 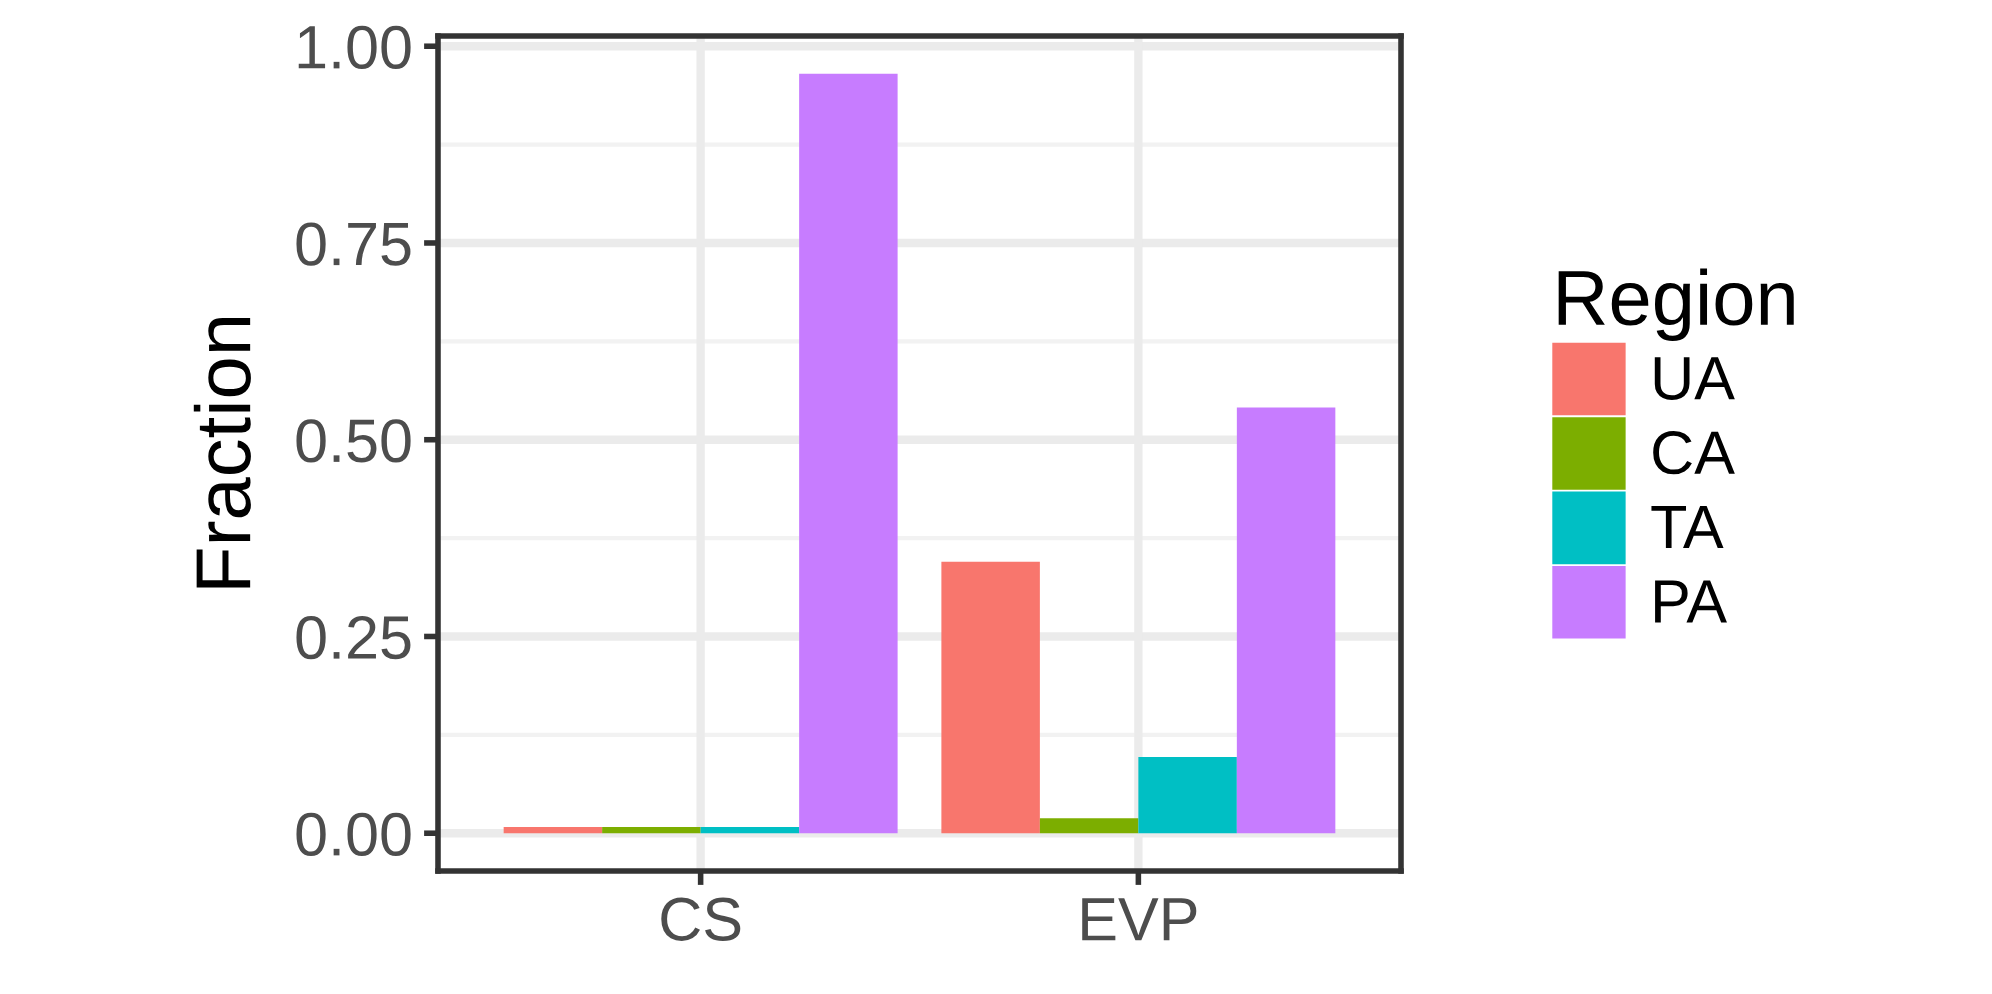 I want to click on y-axis-title: Fraction, so click(x=222, y=453).